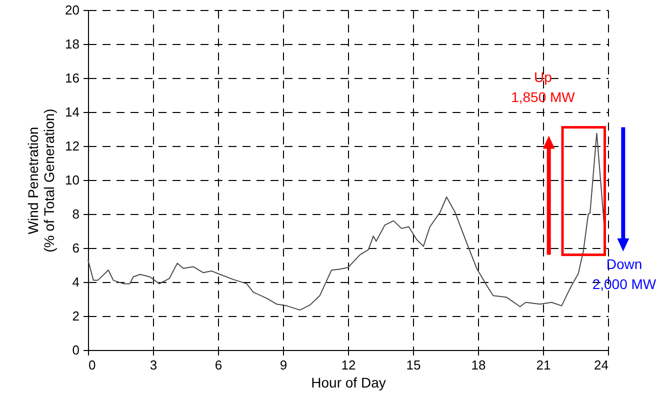 The width and height of the screenshot is (665, 414). Describe the element at coordinates (72, 10) in the screenshot. I see `y-tick-label: 20` at that location.